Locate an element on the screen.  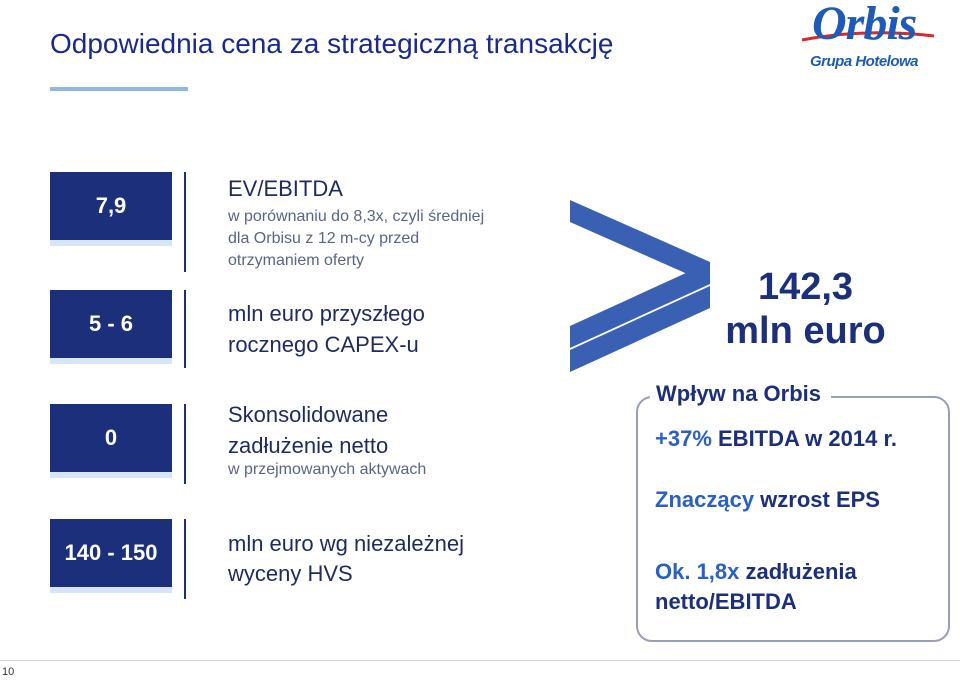
title-underline is located at coordinates (119, 89).